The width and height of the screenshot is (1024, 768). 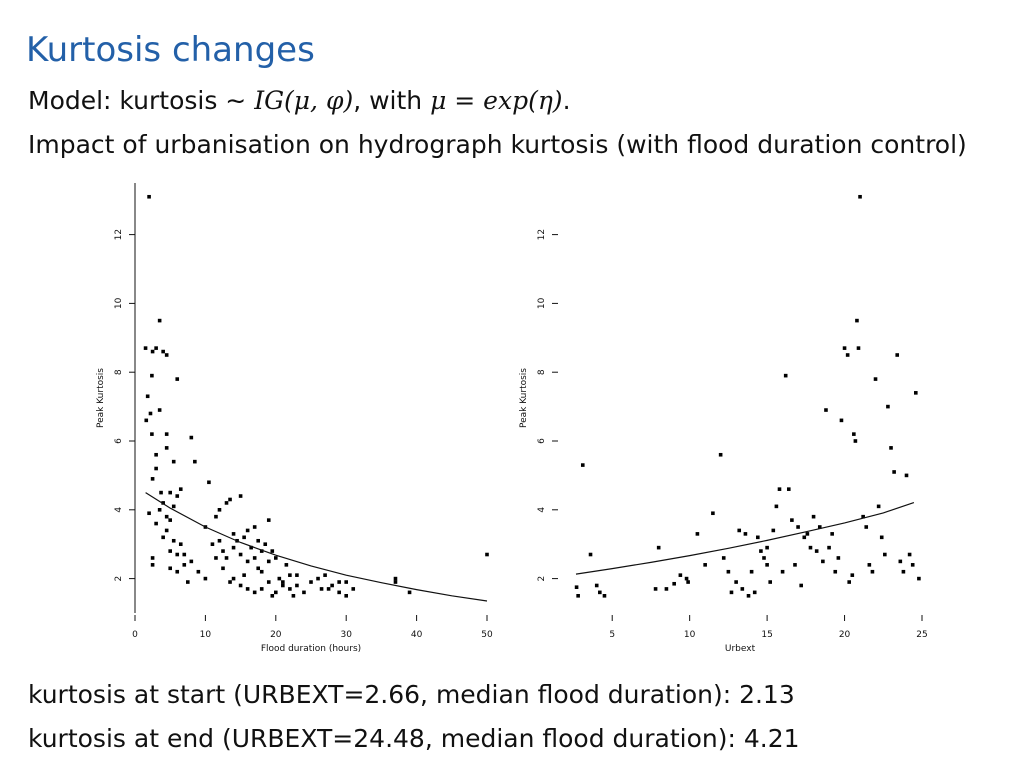 What do you see at coordinates (740, 649) in the screenshot?
I see `plot2-x-axis-label: Urbext` at bounding box center [740, 649].